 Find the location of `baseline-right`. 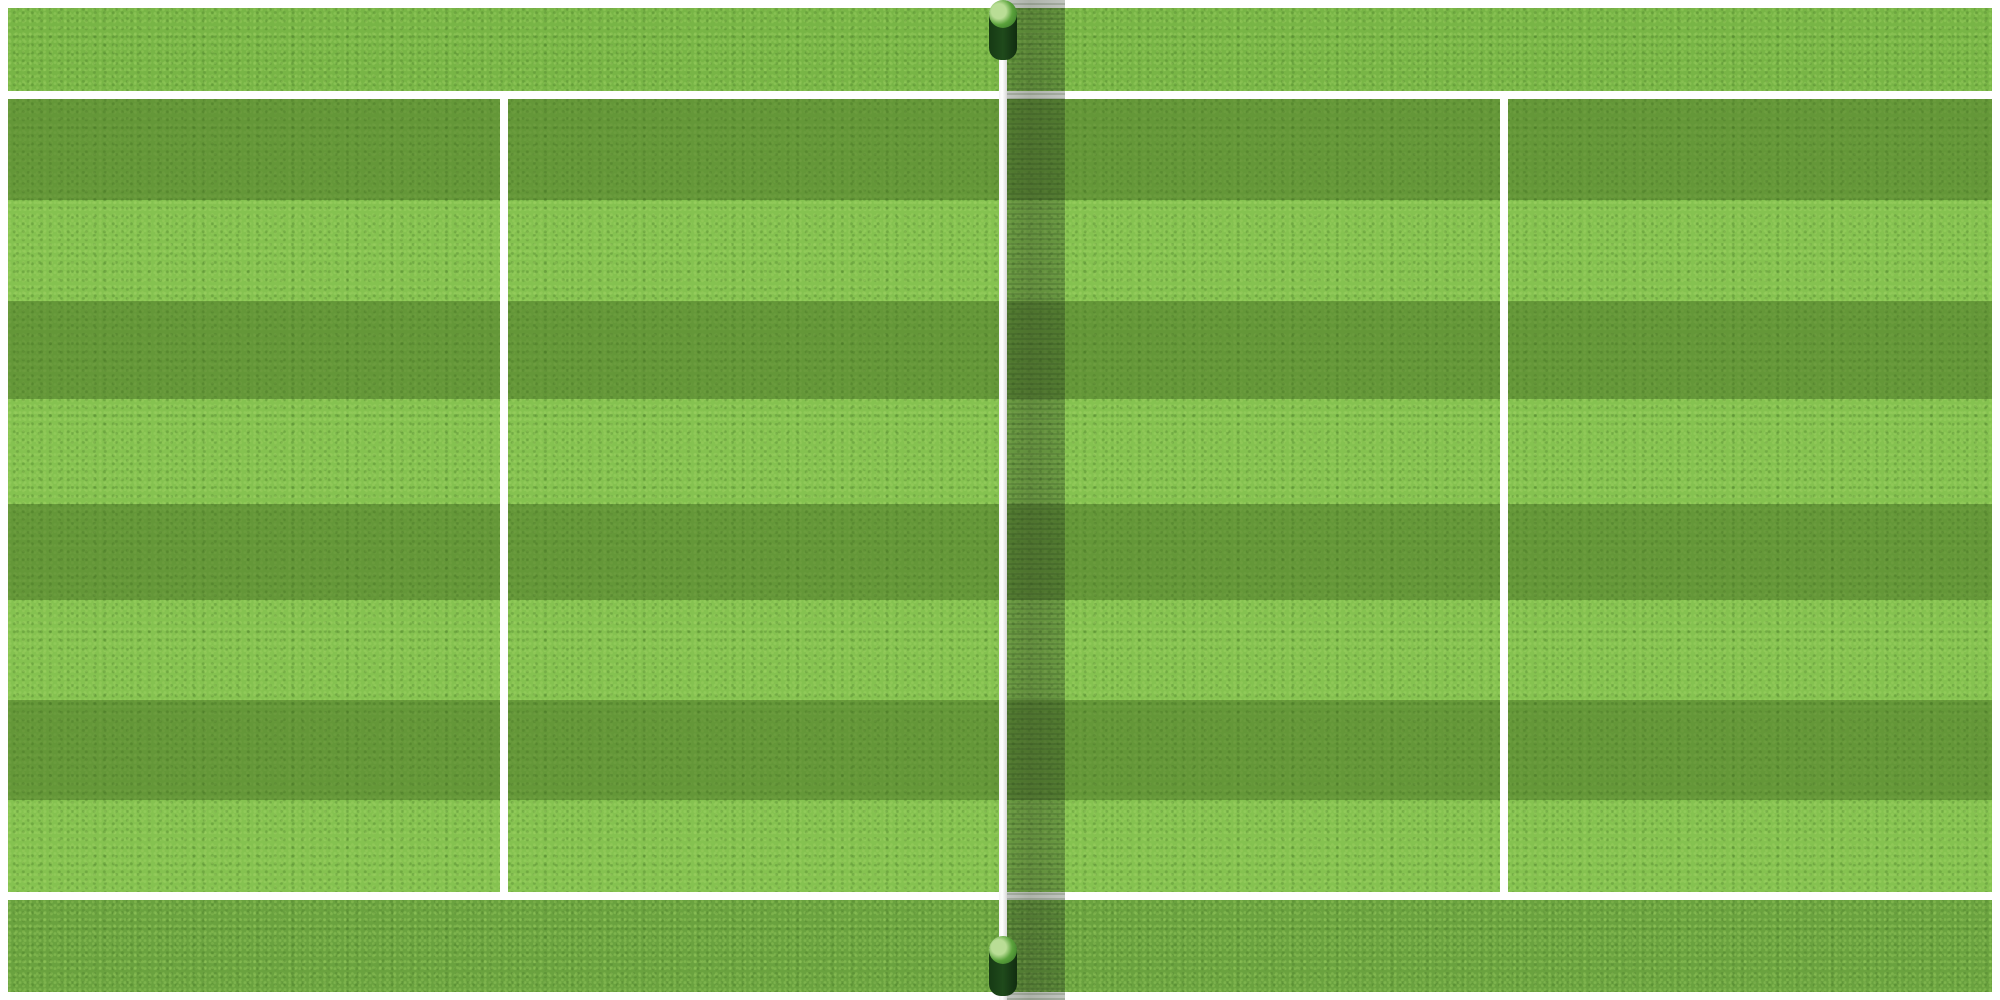

baseline-right is located at coordinates (1996, 500).